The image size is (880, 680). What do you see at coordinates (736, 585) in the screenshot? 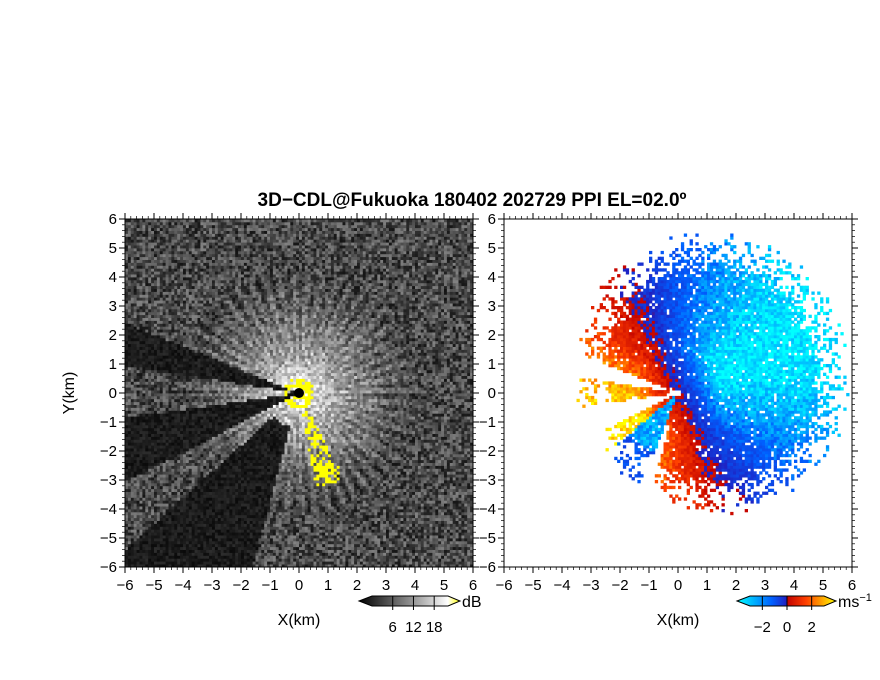
I see `velocity-x-tick-label: 2` at bounding box center [736, 585].